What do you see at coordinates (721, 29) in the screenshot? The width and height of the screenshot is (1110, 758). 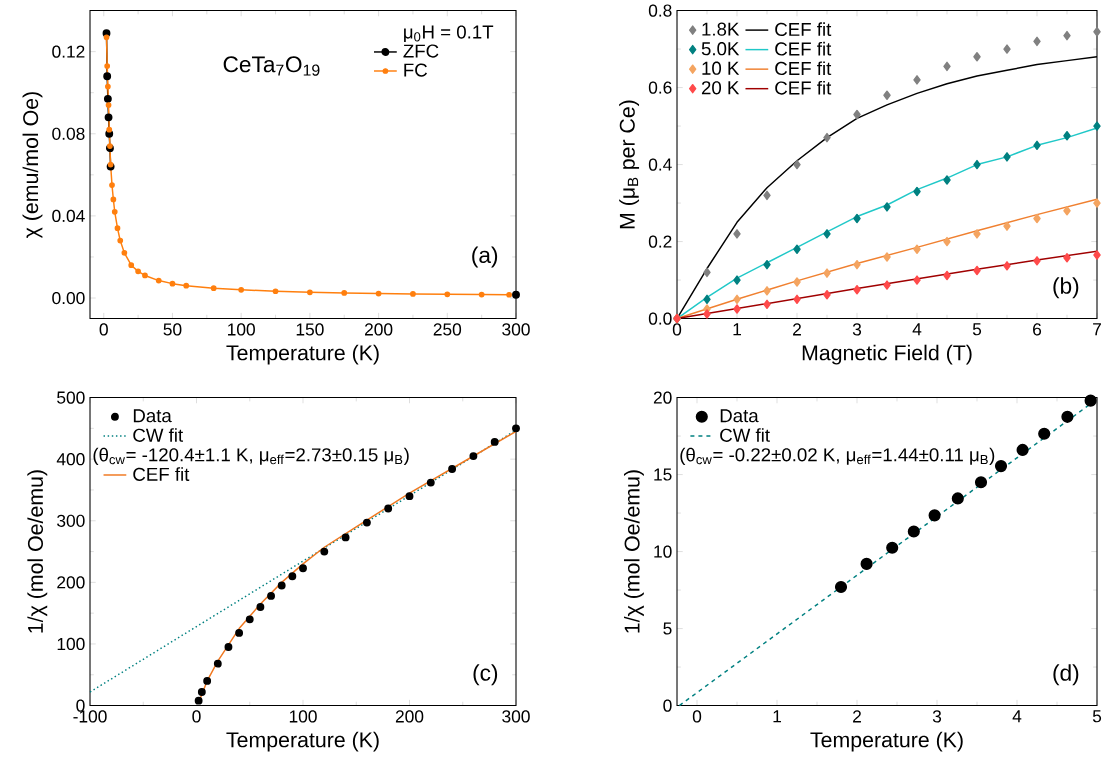 I see `legend-label: 1.8K` at bounding box center [721, 29].